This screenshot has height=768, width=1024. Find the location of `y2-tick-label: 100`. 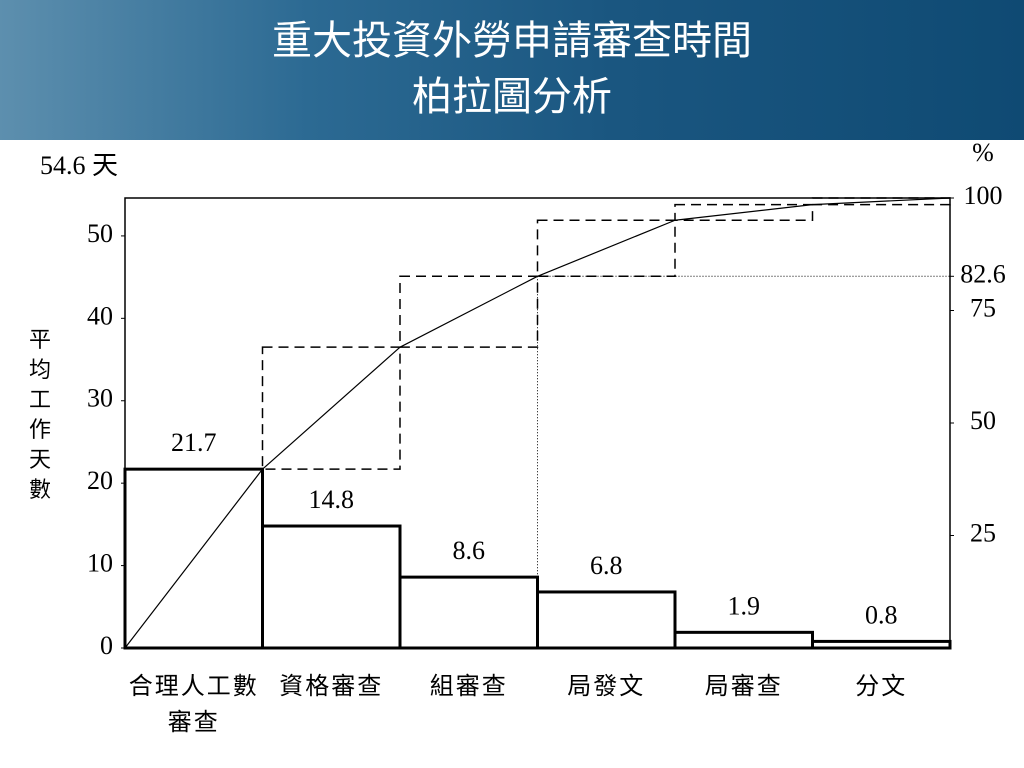

y2-tick-label: 100 is located at coordinates (983, 195).